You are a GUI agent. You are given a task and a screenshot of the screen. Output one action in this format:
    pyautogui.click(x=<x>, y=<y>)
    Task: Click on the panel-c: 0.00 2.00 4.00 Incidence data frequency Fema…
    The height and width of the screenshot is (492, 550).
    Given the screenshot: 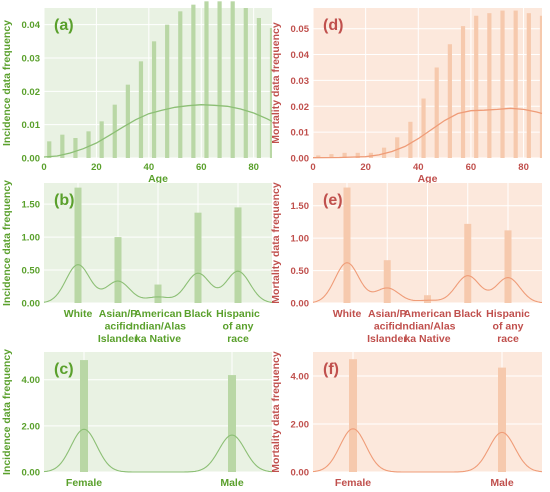 What is the action you would take?
    pyautogui.click(x=137, y=419)
    